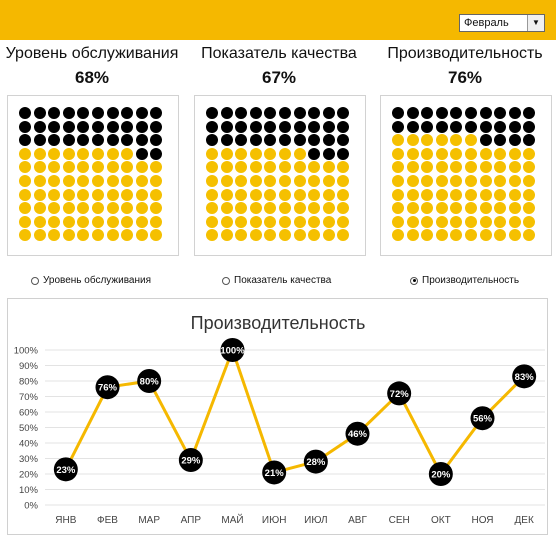  Describe the element at coordinates (93, 175) in the screenshot. I see `waffle-grid-service-level` at that location.